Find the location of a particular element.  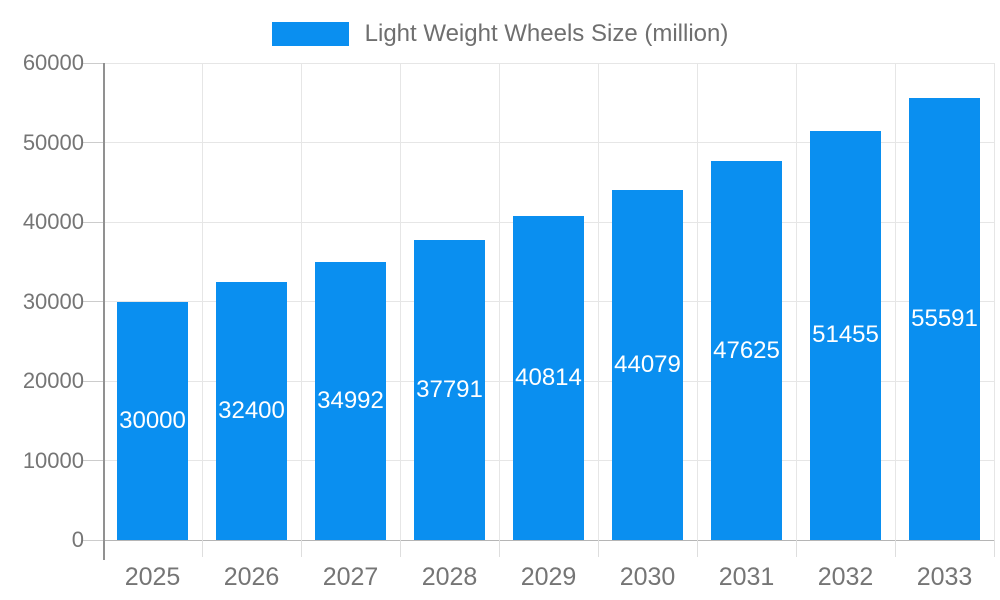

bar-value-label: 51455 is located at coordinates (845, 335).